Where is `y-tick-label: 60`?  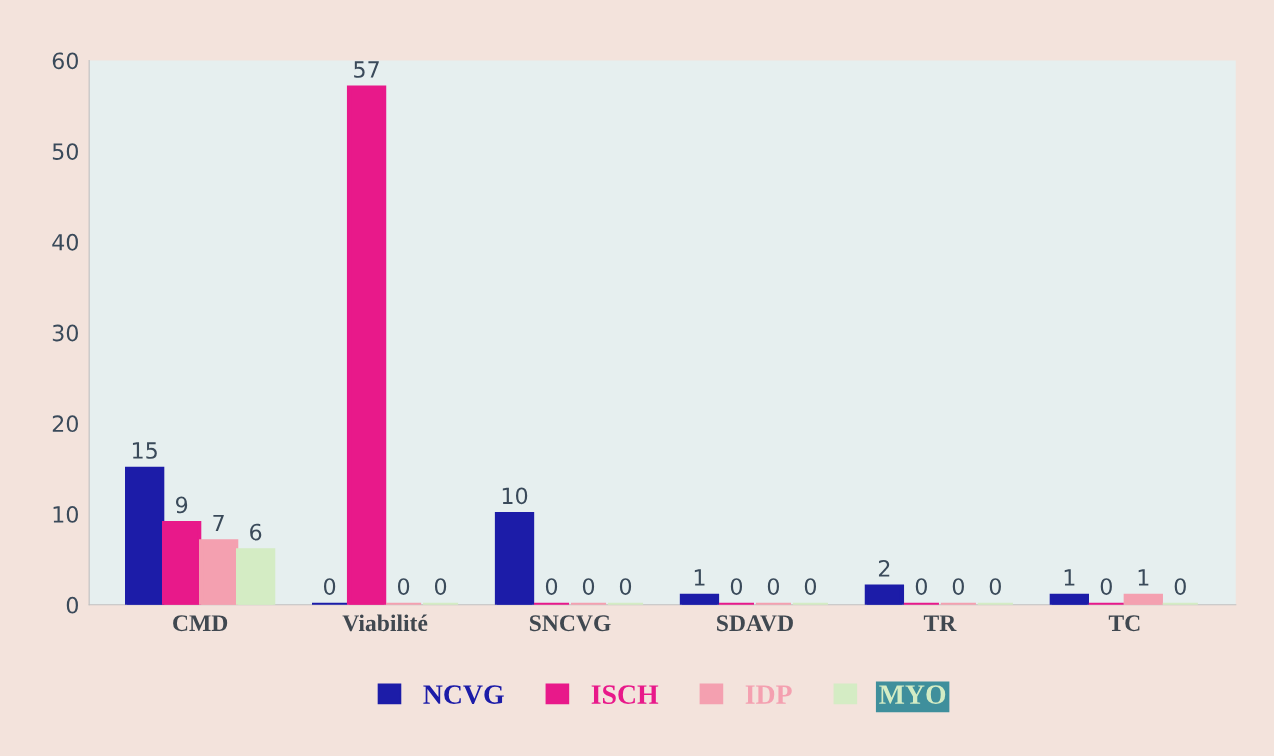
y-tick-label: 60 is located at coordinates (65, 61).